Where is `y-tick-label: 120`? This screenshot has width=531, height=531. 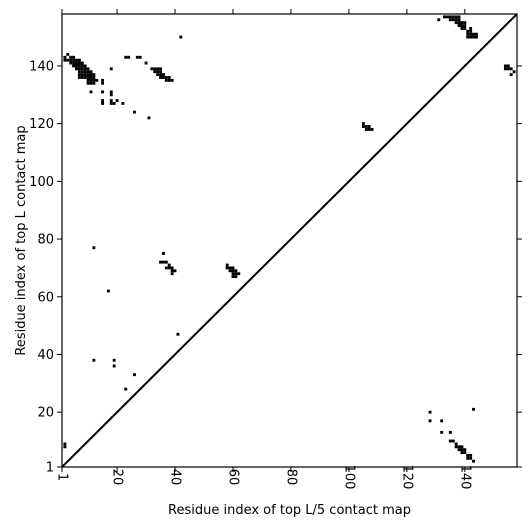 y-tick-label: 120 is located at coordinates (41, 124).